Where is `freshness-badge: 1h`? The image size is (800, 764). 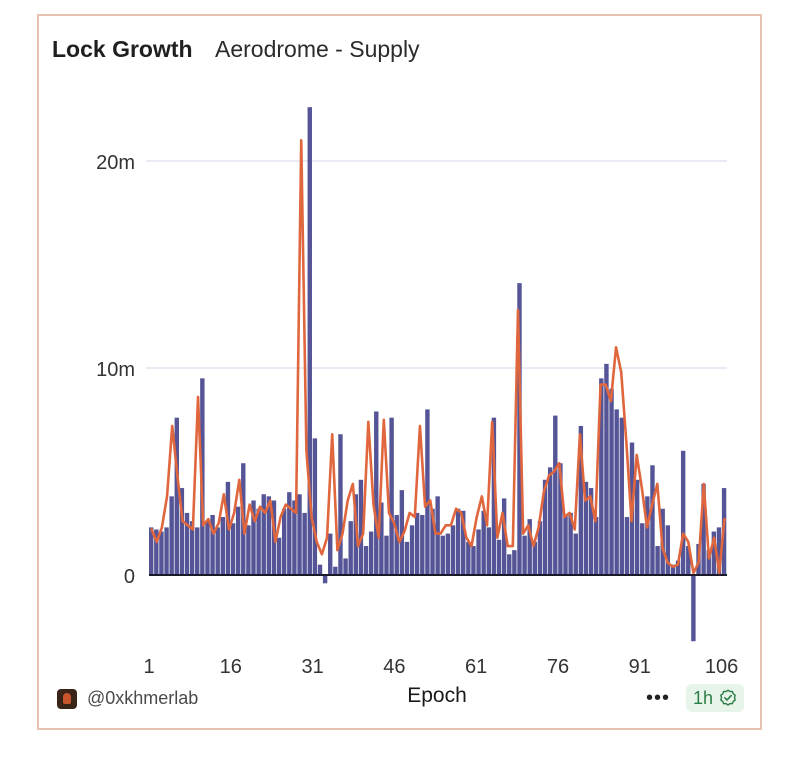
freshness-badge: 1h is located at coordinates (714, 698).